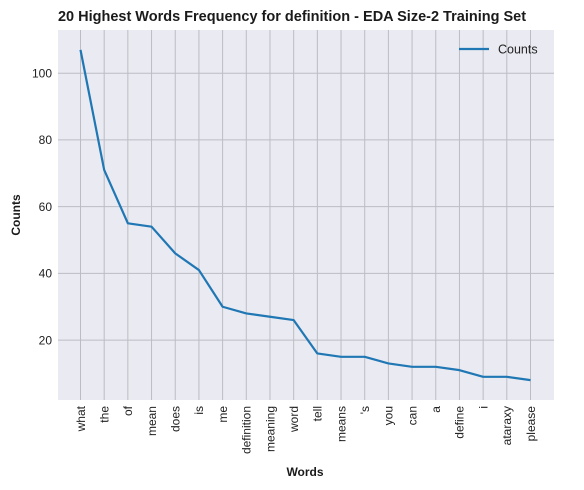  What do you see at coordinates (176, 419) in the screenshot?
I see `x-tick-label: does` at bounding box center [176, 419].